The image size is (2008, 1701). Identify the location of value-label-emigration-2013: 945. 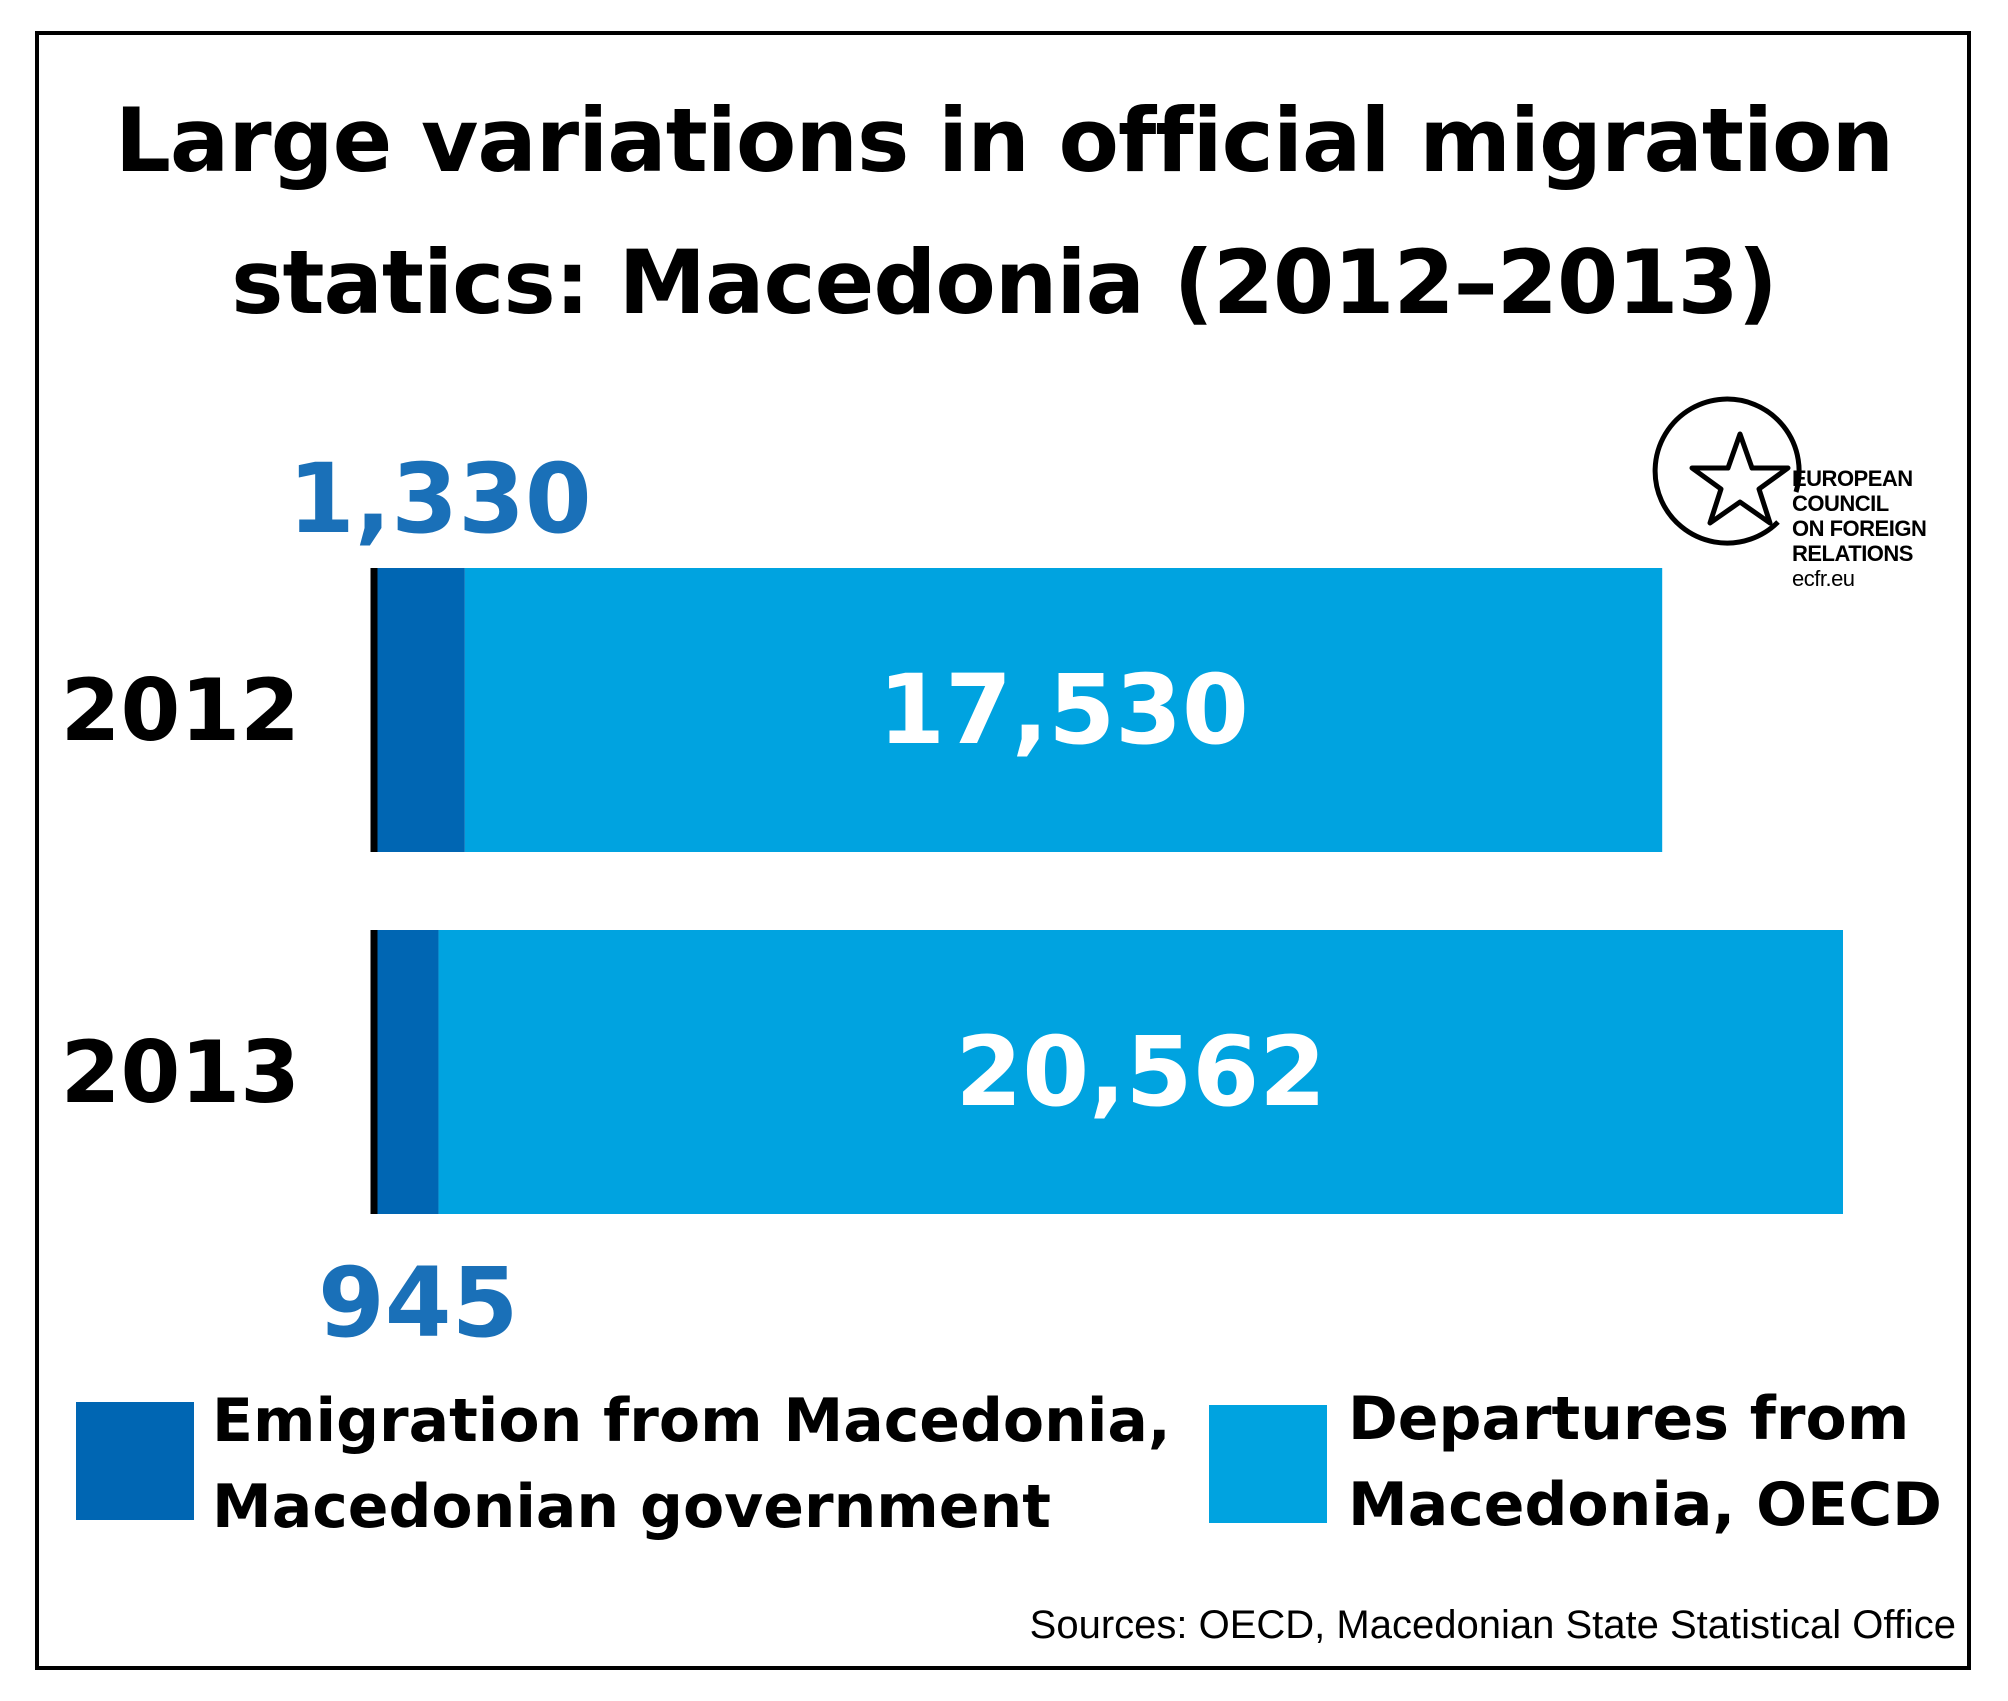
(418, 1303).